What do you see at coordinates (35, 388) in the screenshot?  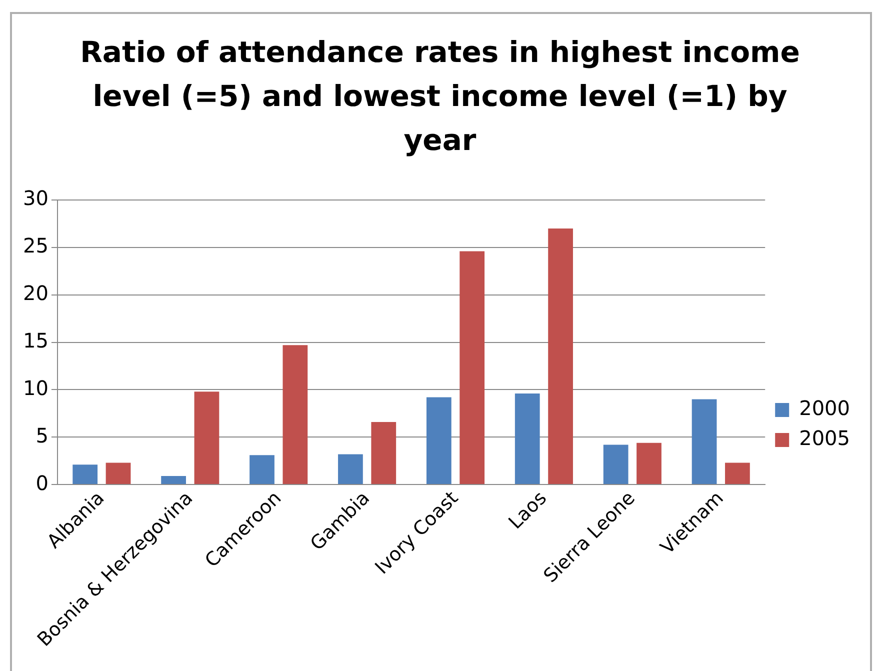 I see `y-tick-label: 10` at bounding box center [35, 388].